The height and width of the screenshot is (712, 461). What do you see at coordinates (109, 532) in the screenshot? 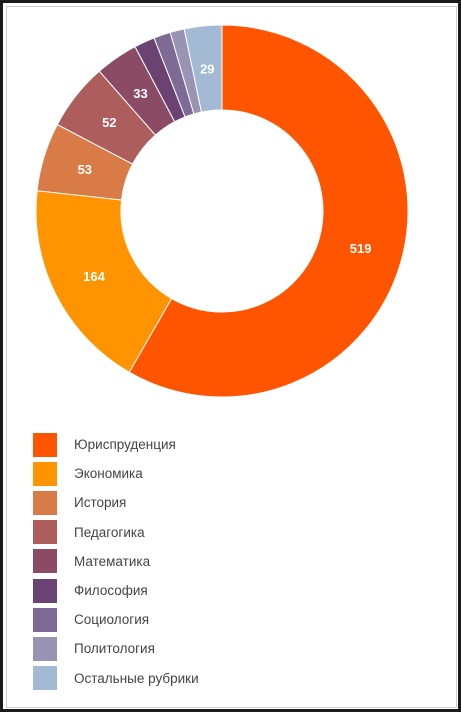
I see `legend-label: Педагогика` at bounding box center [109, 532].